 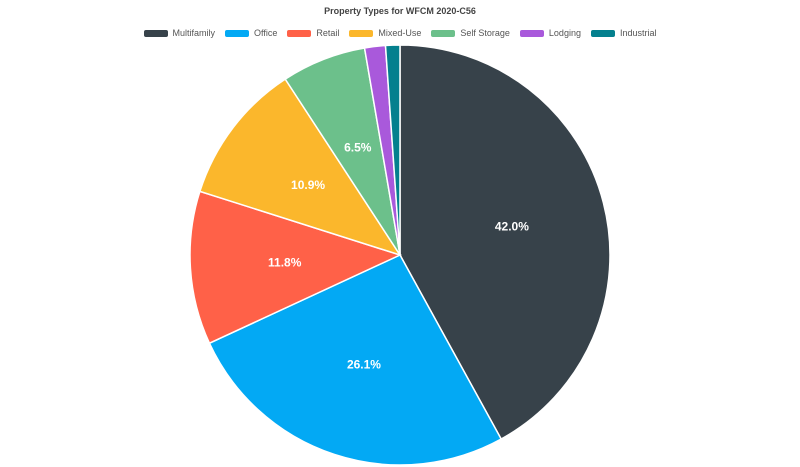 What do you see at coordinates (564, 33) in the screenshot?
I see `legend-label: Lodging` at bounding box center [564, 33].